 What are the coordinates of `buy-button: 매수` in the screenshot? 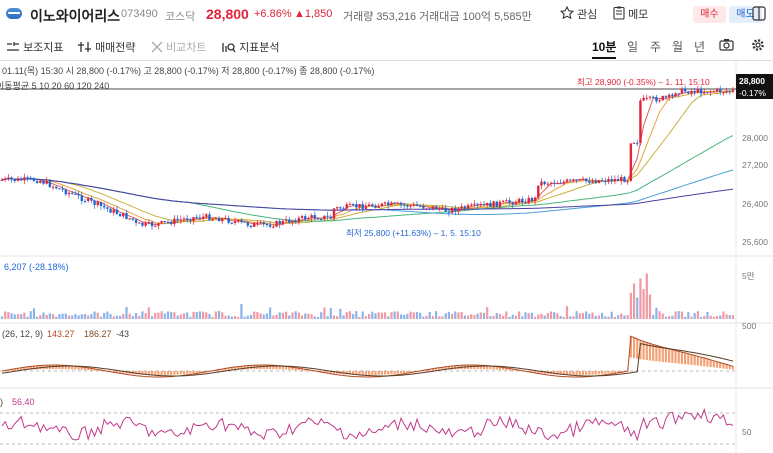 It's located at (709, 14).